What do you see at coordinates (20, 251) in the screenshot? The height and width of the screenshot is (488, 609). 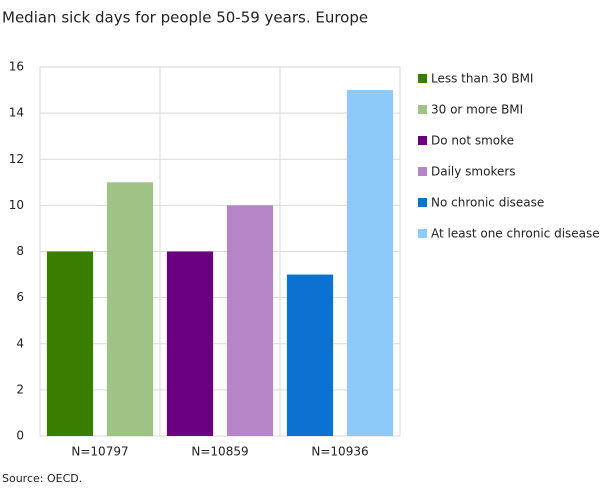 I see `y-tick-label: 8` at bounding box center [20, 251].